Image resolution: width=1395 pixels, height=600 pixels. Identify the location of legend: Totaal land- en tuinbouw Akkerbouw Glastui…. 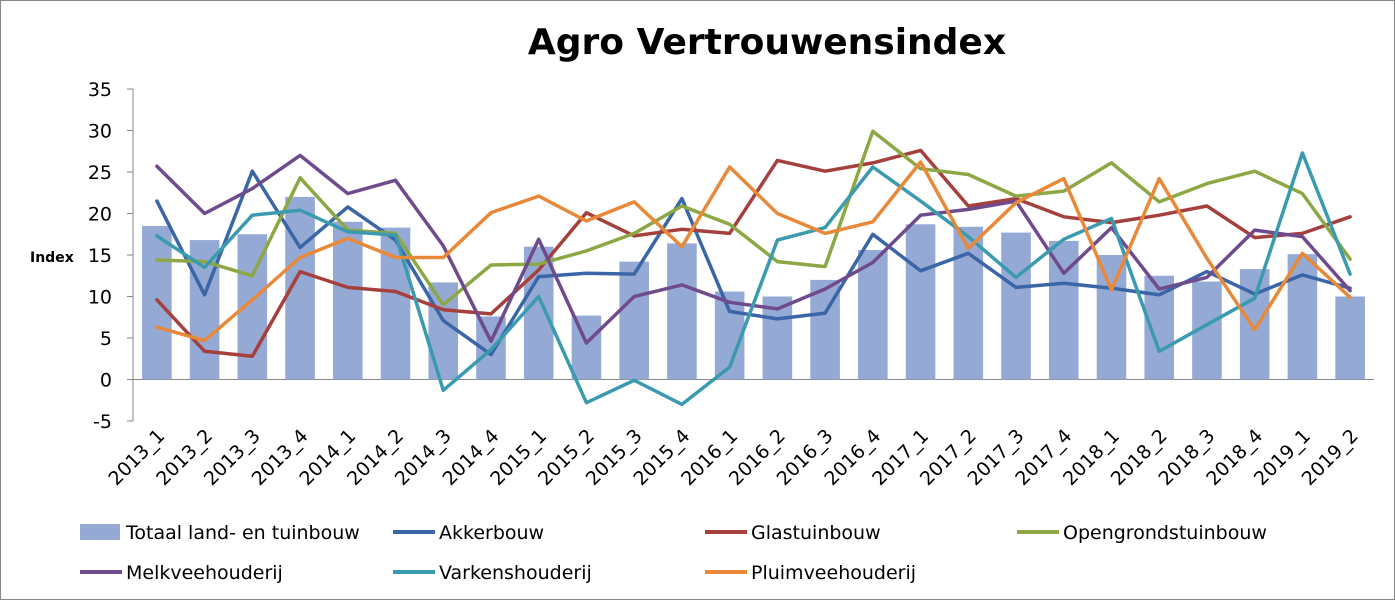
(673, 553).